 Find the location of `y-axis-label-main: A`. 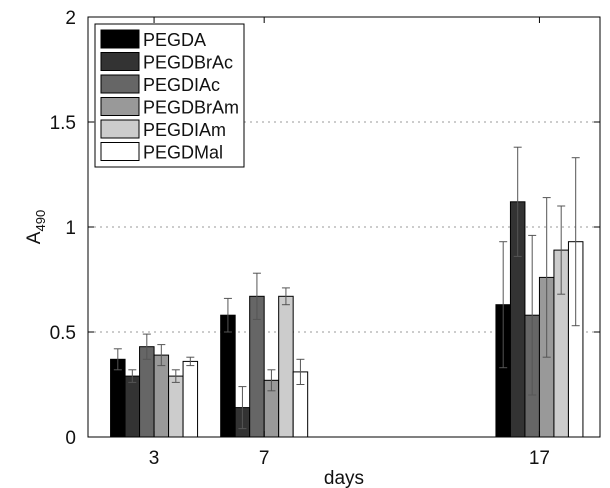

y-axis-label-main: A is located at coordinates (34, 237).